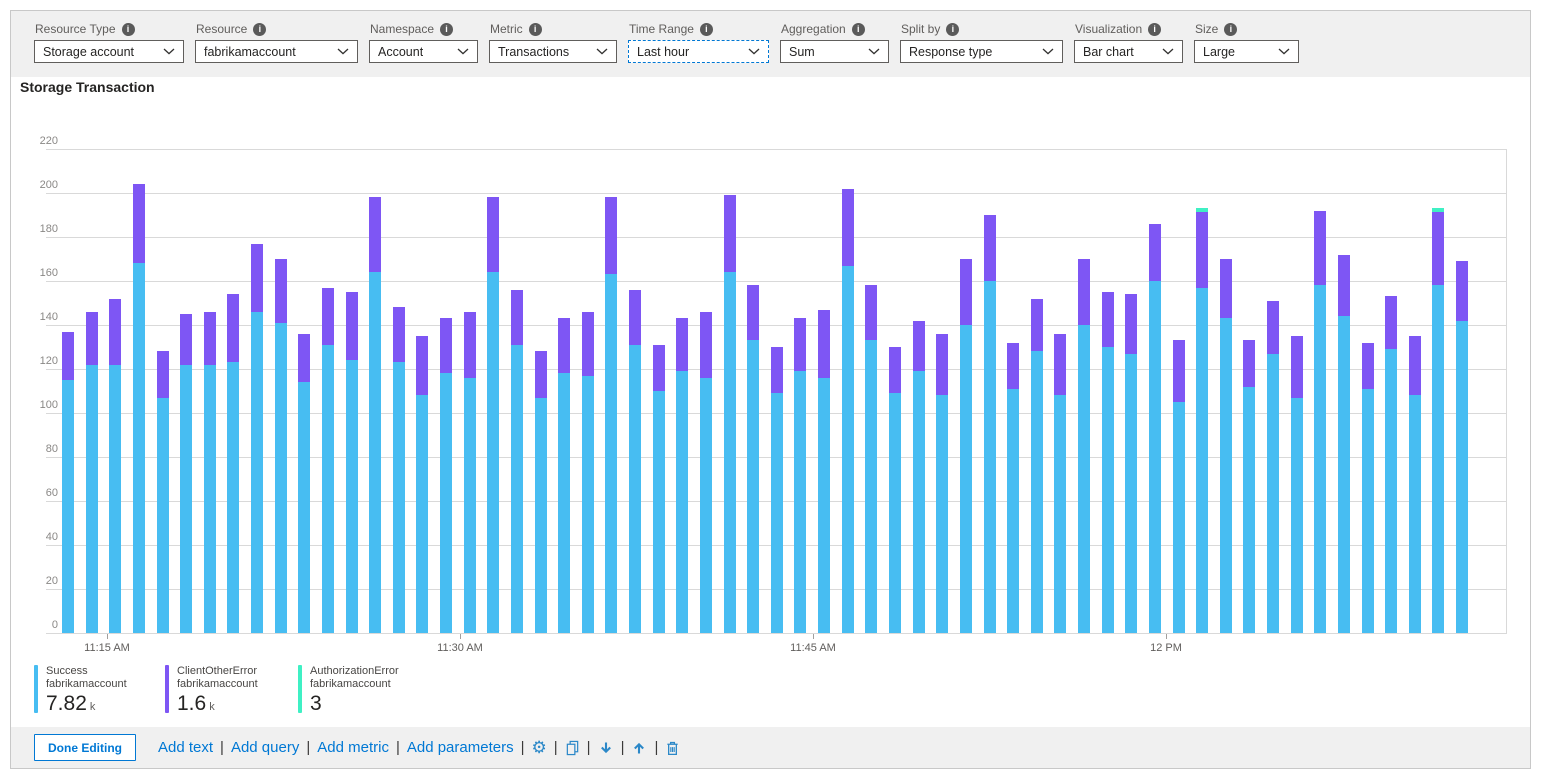 This screenshot has width=1541, height=781. I want to click on copy-icon, so click(572, 748).